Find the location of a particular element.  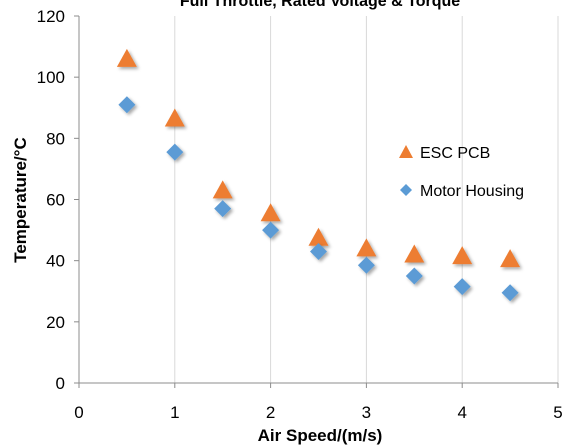

y-tick-label: 40 is located at coordinates (55, 261).